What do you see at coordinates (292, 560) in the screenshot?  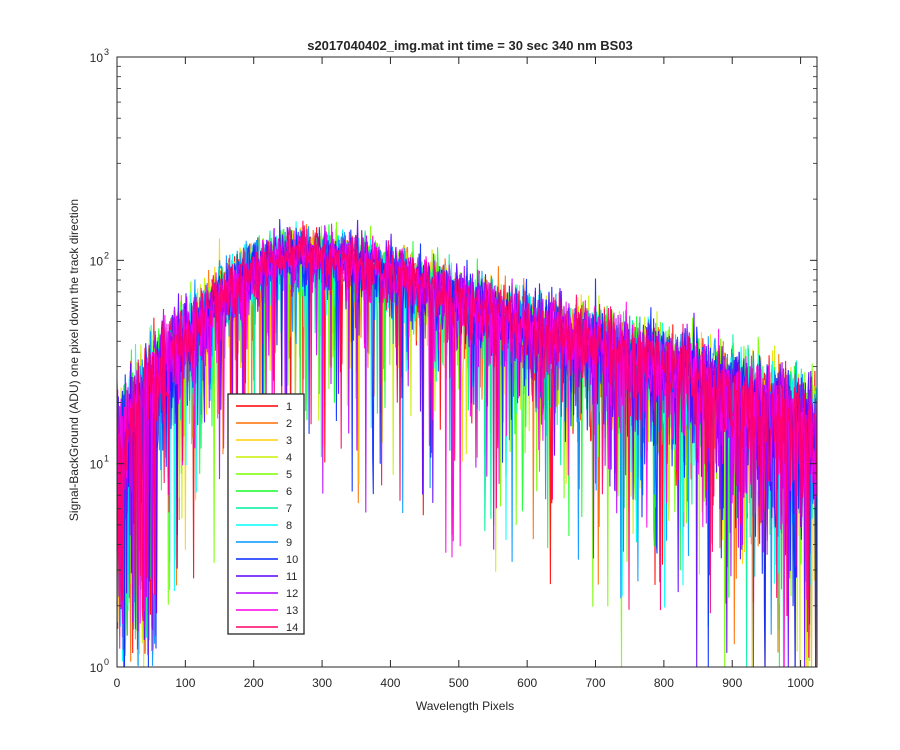 I see `legend-label: 10` at bounding box center [292, 560].